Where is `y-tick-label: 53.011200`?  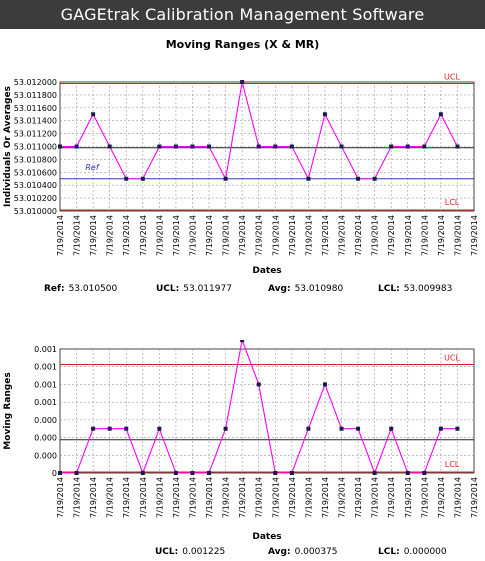 y-tick-label: 53.011200 is located at coordinates (35, 134).